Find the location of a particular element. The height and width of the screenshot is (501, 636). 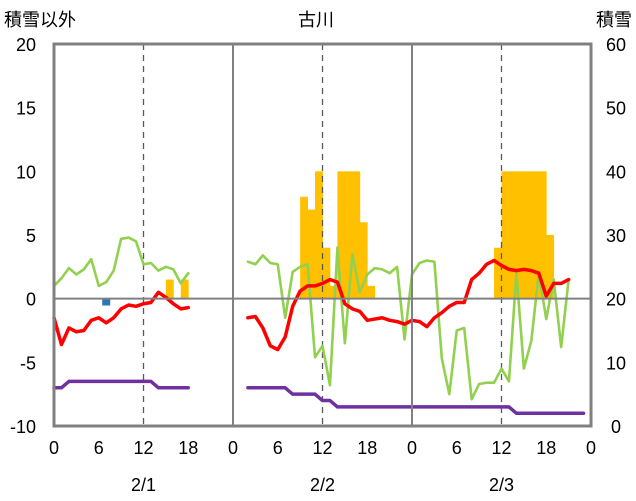

right-axis-label: 積雪 is located at coordinates (614, 20).